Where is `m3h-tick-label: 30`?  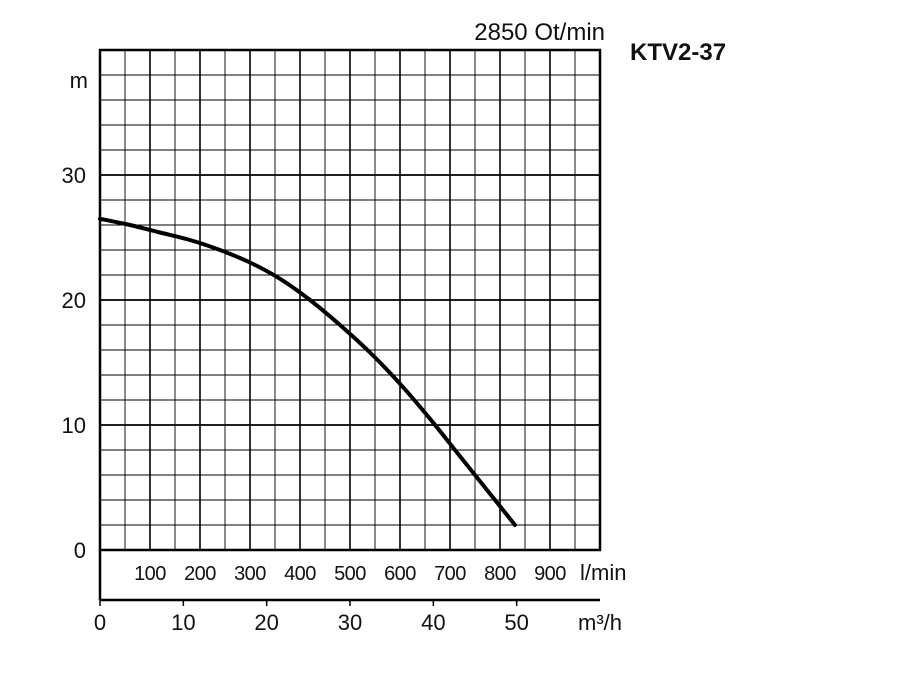
m3h-tick-label: 30 is located at coordinates (350, 622).